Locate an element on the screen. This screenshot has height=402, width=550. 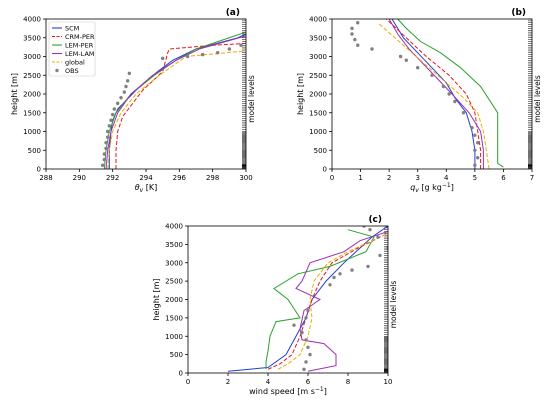
x-tick-label: 3 is located at coordinates (417, 178).